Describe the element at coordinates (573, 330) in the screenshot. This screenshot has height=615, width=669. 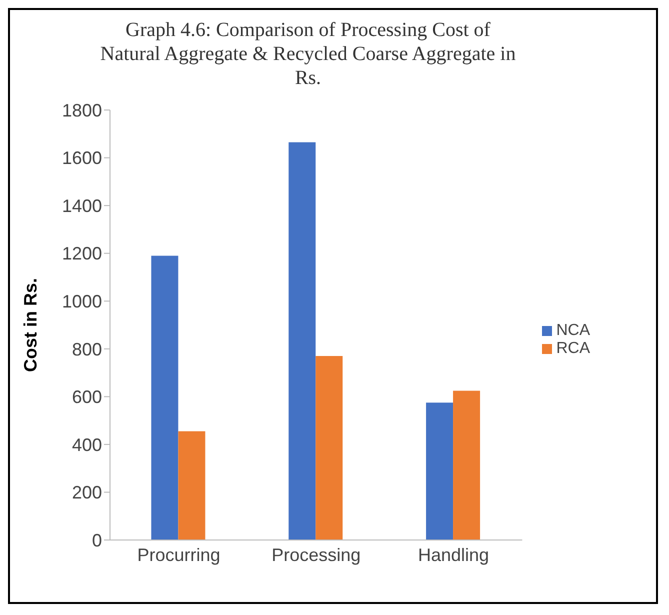
I see `legend-label: NCA` at that location.